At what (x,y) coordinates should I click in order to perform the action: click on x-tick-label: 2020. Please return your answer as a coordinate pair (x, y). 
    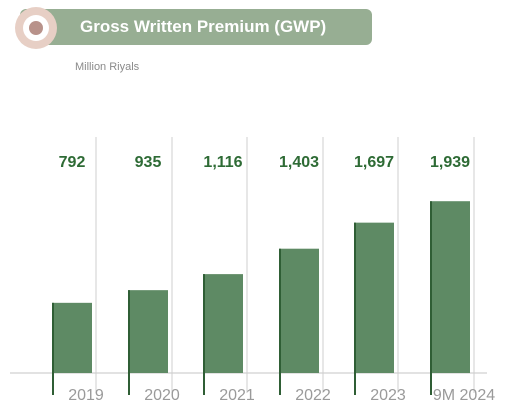
    Looking at the image, I should click on (162, 395).